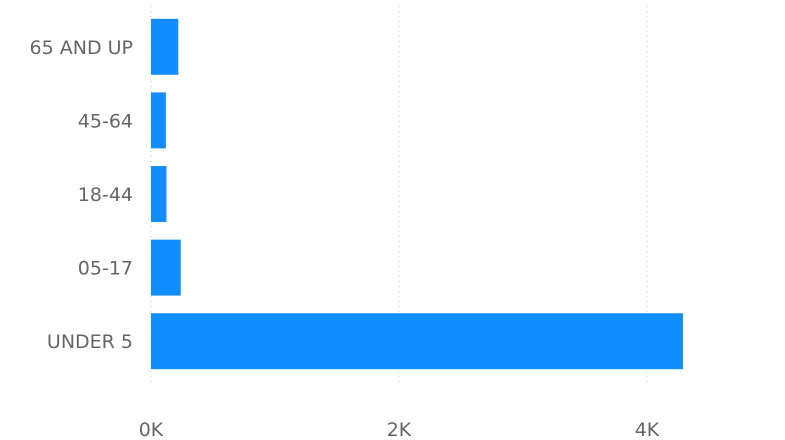 Image resolution: width=785 pixels, height=440 pixels. I want to click on category-label: UNDER 5, so click(90, 342).